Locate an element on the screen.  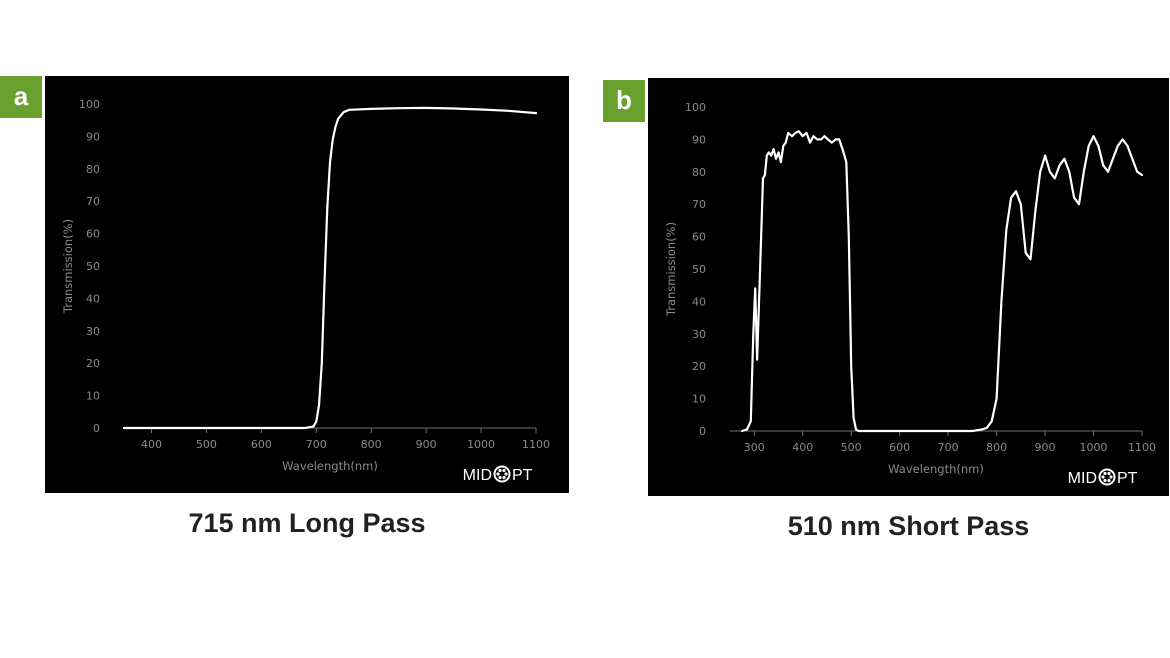
chart-b-x-tick-label: 500 is located at coordinates (851, 447).